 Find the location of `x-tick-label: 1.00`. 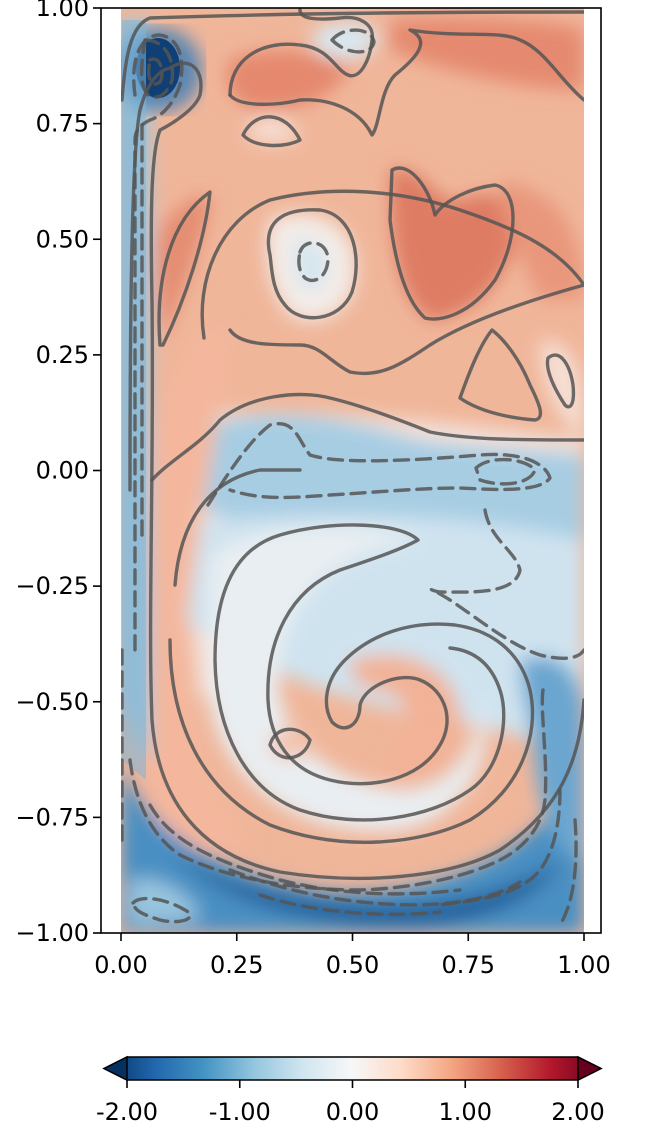

x-tick-label: 1.00 is located at coordinates (583, 965).